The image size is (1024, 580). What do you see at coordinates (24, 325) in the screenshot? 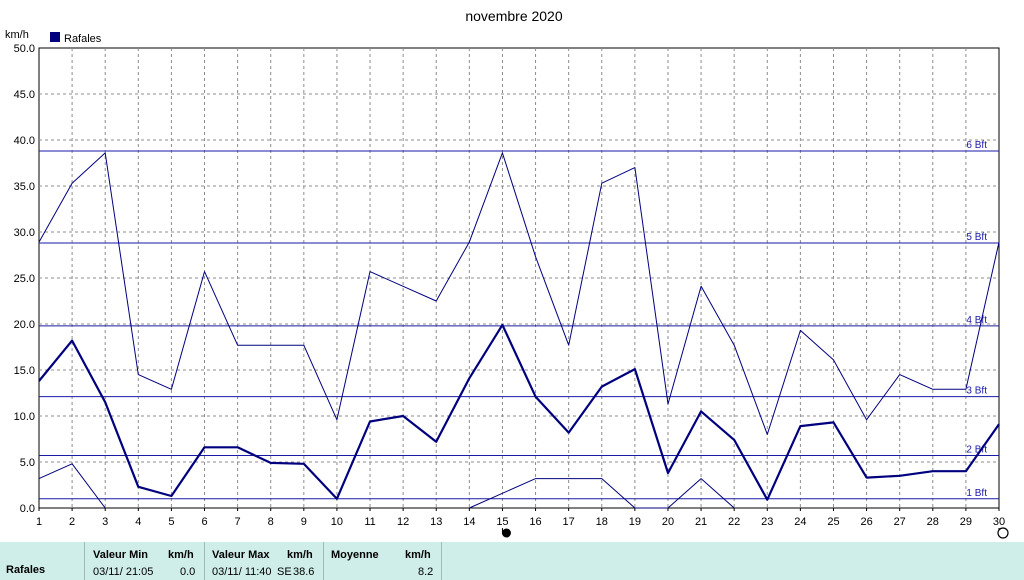
I see `y-tick-label: 20.0` at bounding box center [24, 325].